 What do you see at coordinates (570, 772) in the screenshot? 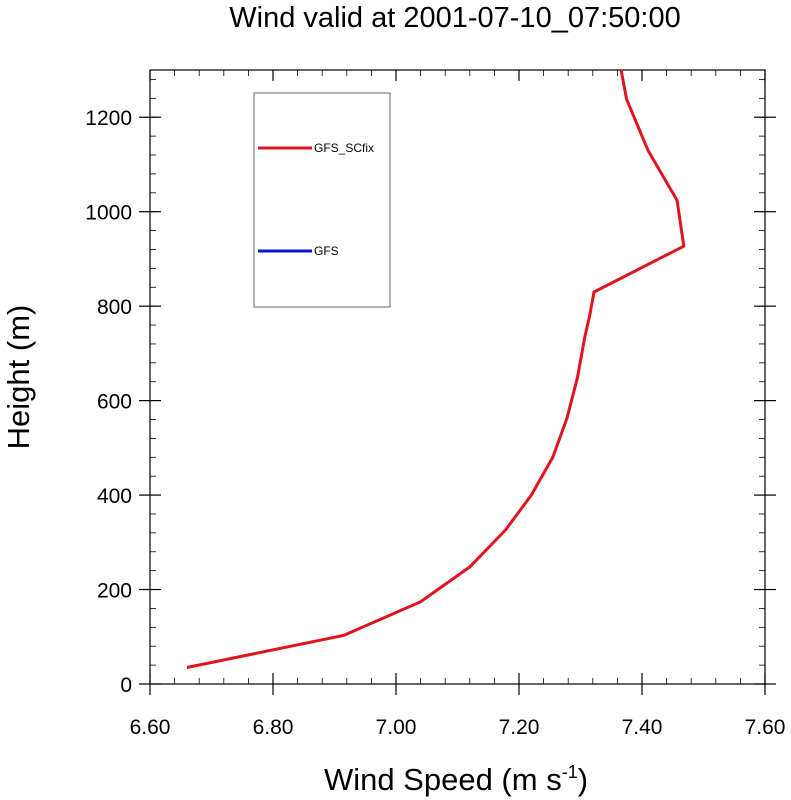
I see `x-axis-label-superscript: -1` at bounding box center [570, 772].